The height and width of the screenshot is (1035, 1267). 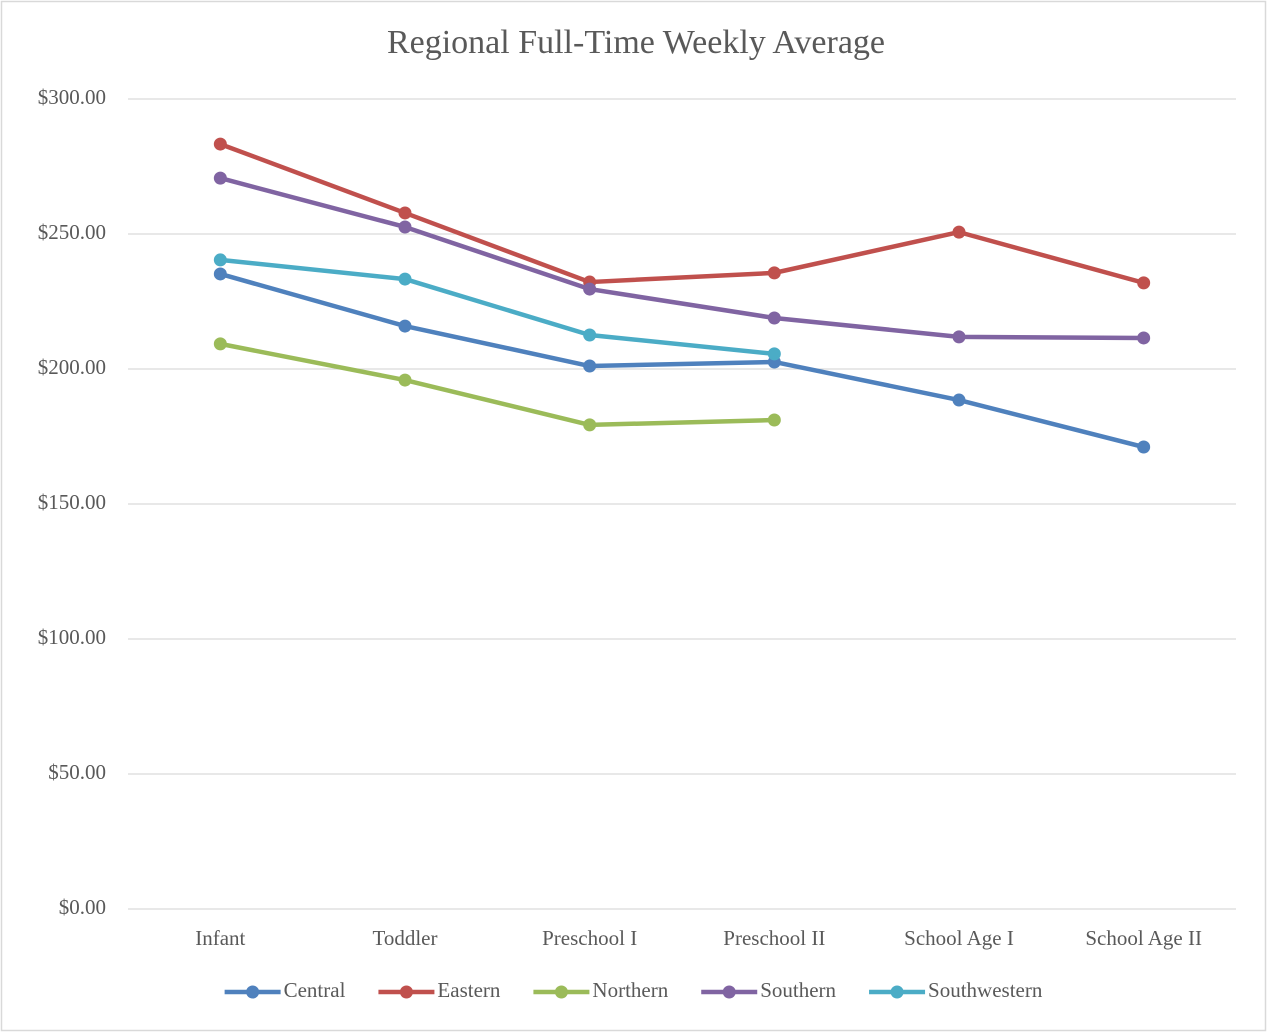 I want to click on legend-label: Southwestern, so click(x=985, y=990).